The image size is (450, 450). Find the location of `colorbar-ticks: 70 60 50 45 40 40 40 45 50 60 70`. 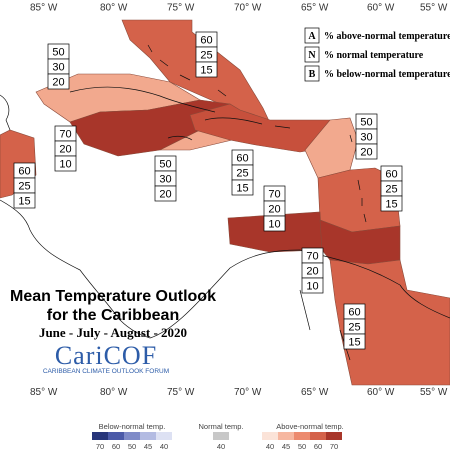

colorbar-ticks: 70 60 50 45 40 40 40 45 50 60 70 is located at coordinates (217, 446).